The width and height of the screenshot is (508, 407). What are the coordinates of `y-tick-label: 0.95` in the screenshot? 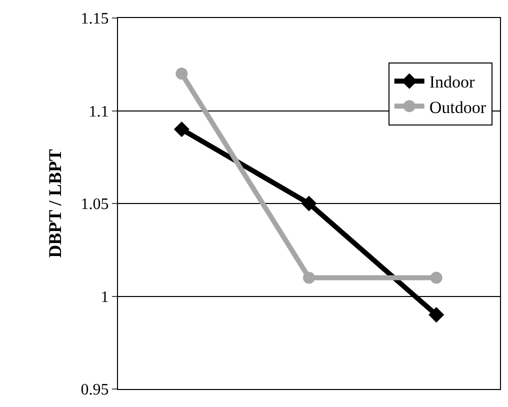 It's located at (94, 390).